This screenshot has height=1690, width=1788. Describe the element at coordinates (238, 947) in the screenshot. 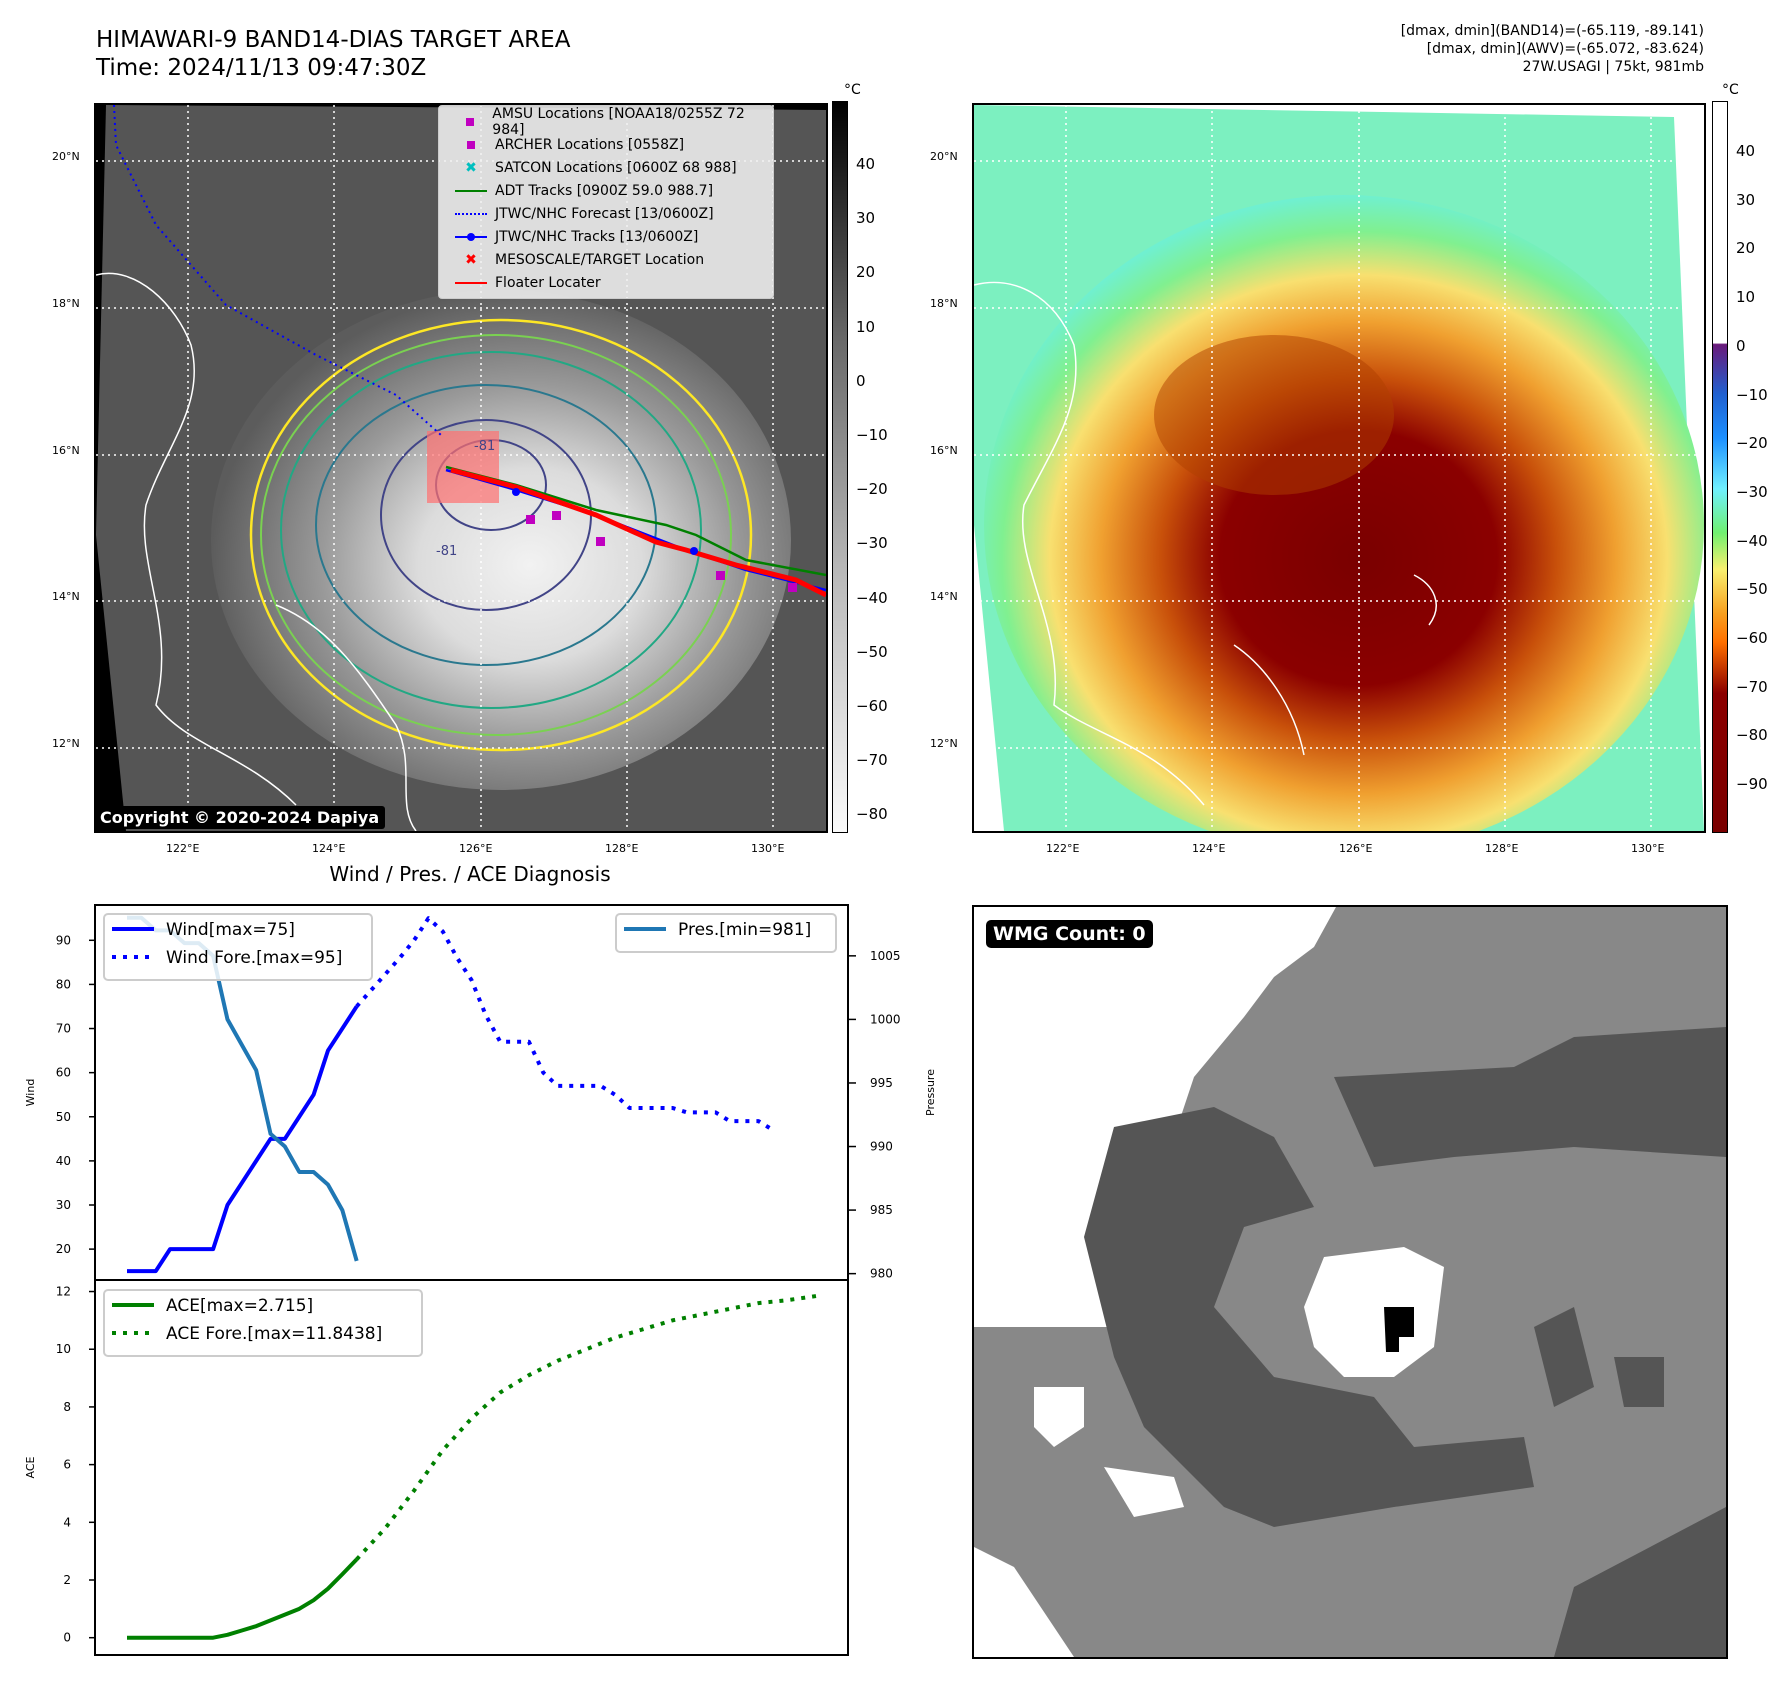

I see `wind-legend` at that location.